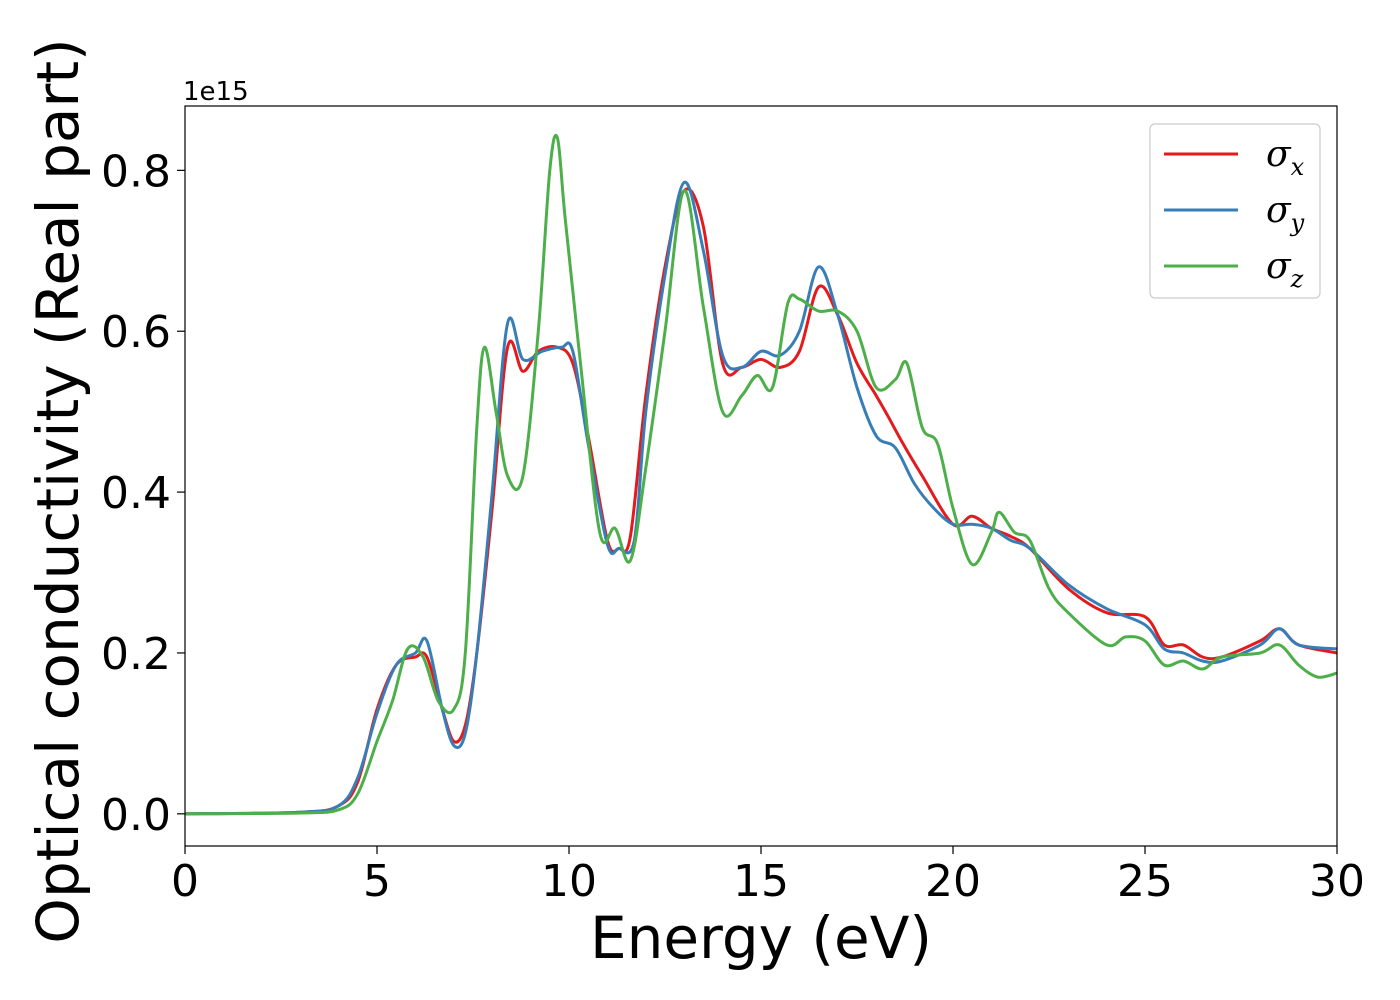  I want to click on y-tick-label: 0.6, so click(136, 332).